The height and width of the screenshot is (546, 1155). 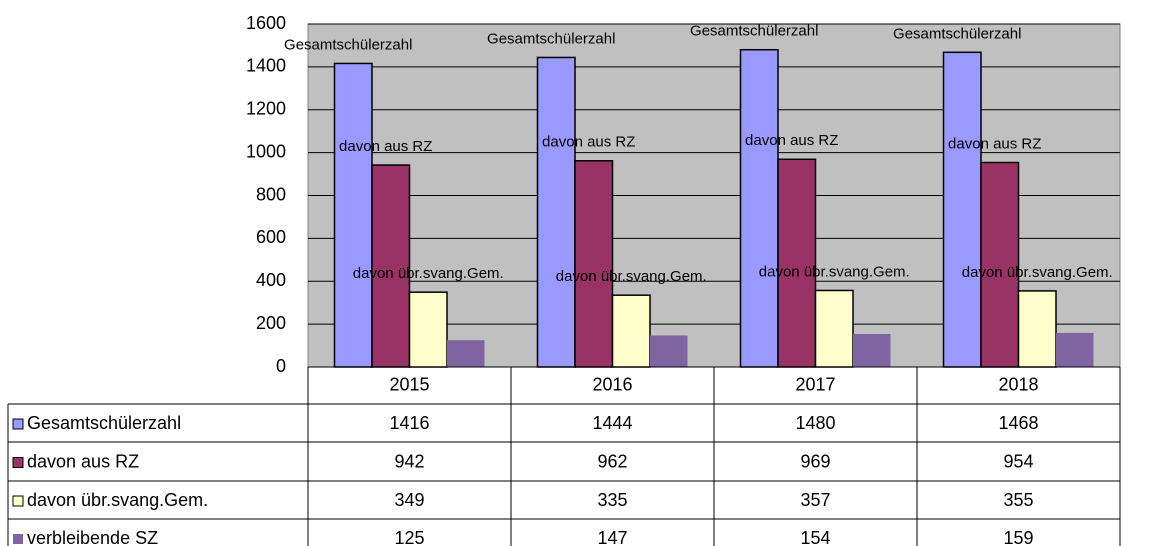 I want to click on y-tick-label: 600, so click(x=271, y=237).